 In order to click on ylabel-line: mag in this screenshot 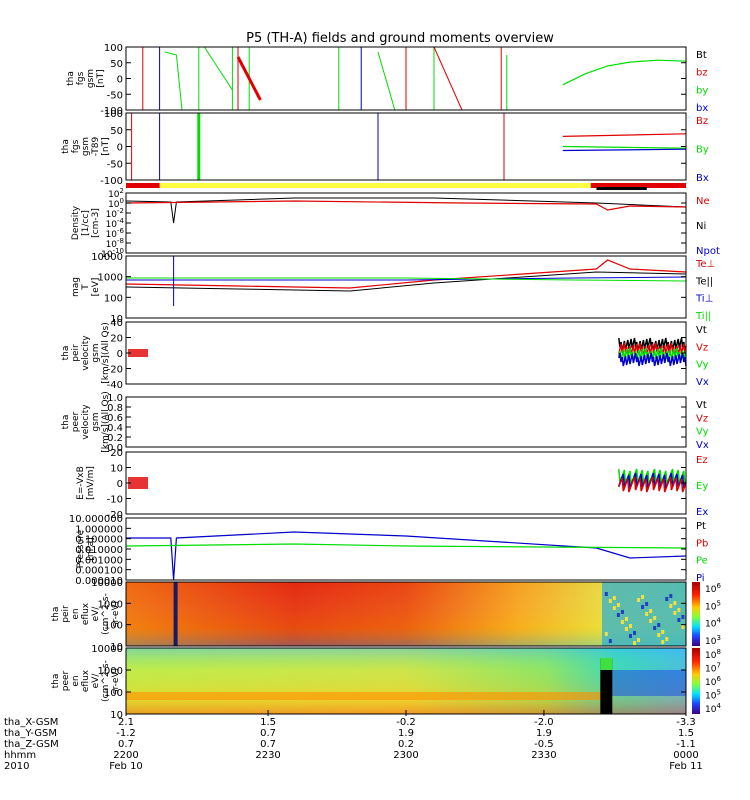, I will do `click(76, 287)`.